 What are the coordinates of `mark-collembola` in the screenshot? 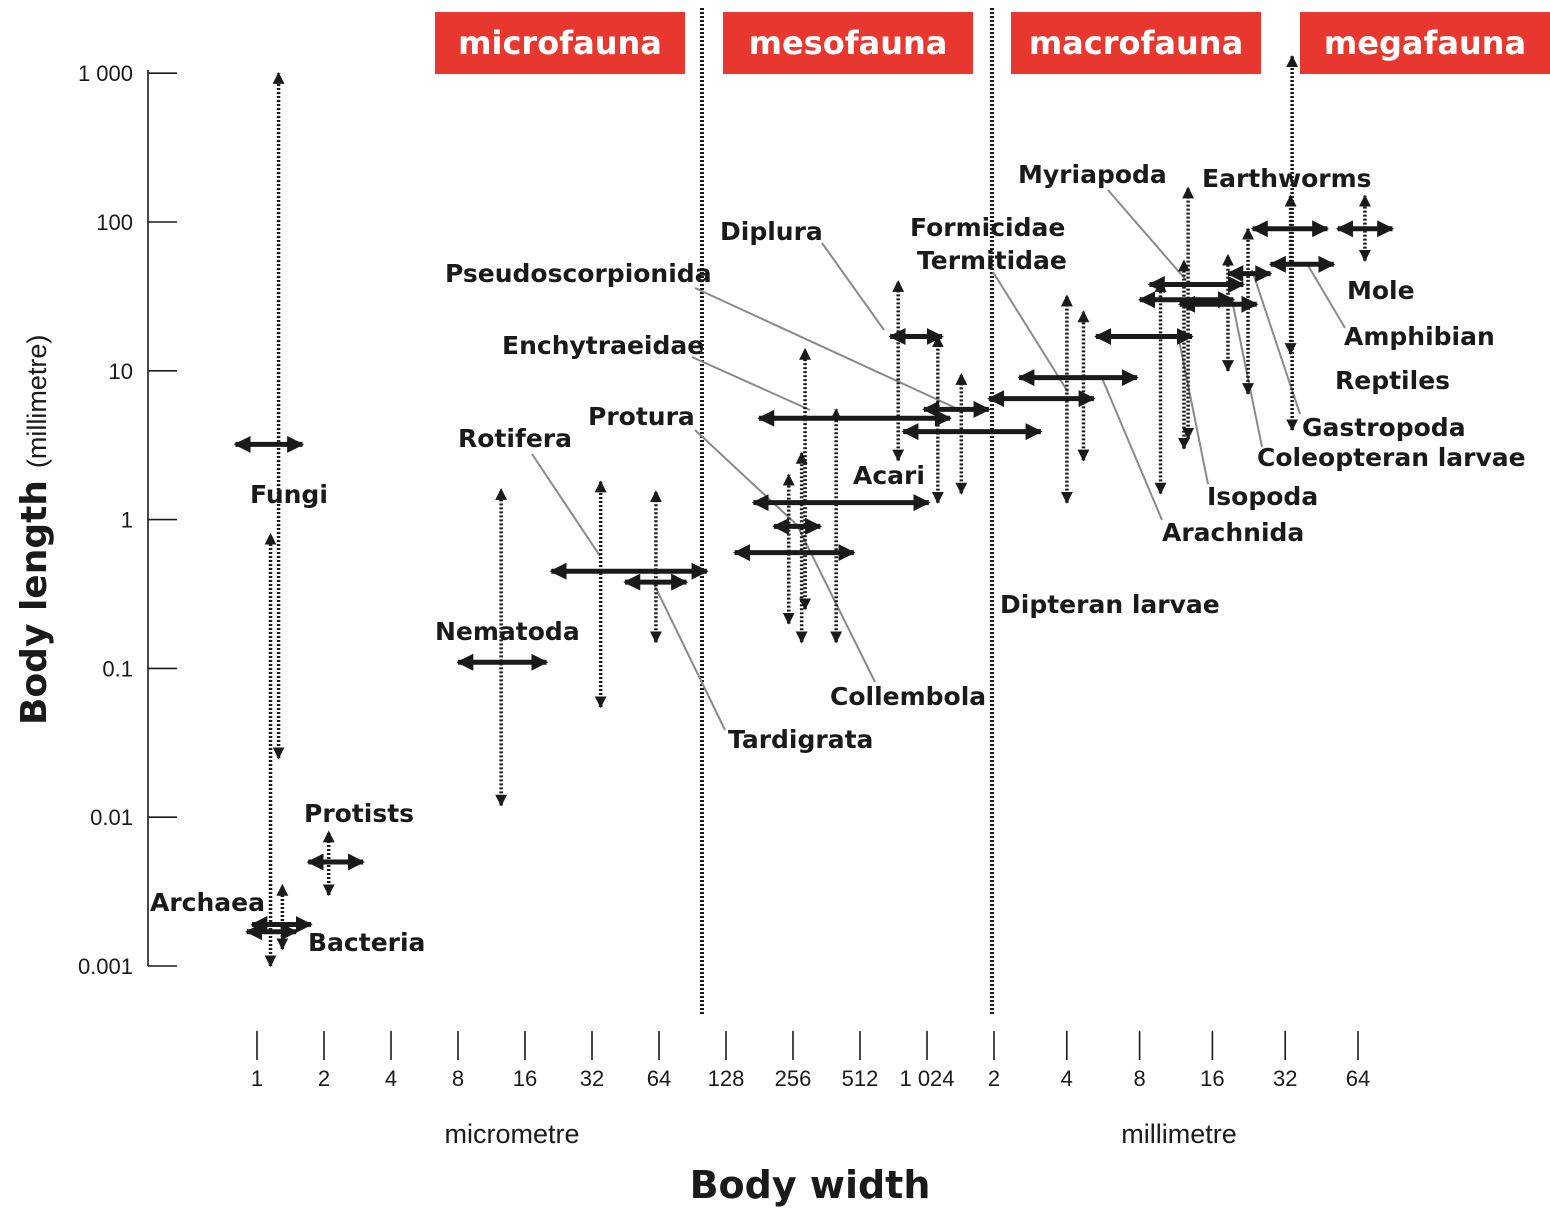 It's located at (841, 526).